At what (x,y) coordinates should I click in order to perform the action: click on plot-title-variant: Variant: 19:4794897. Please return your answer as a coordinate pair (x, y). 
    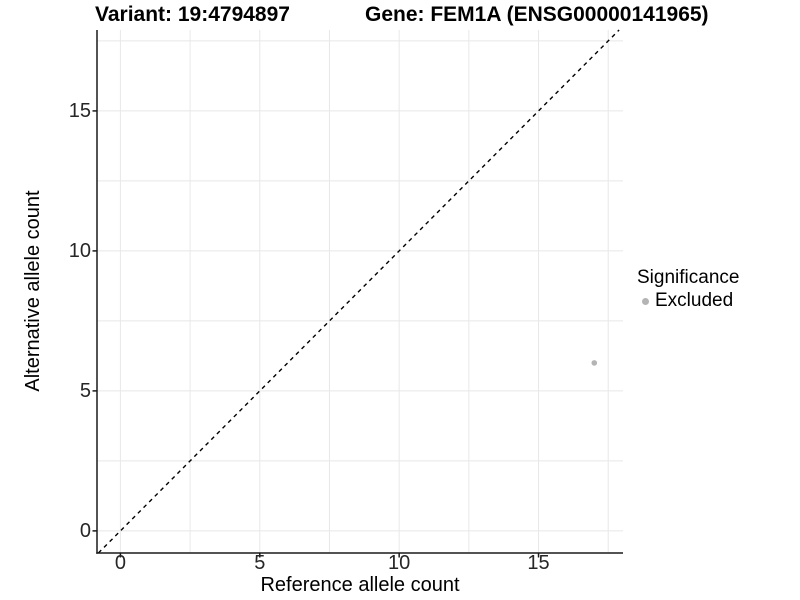
    Looking at the image, I should click on (192, 14).